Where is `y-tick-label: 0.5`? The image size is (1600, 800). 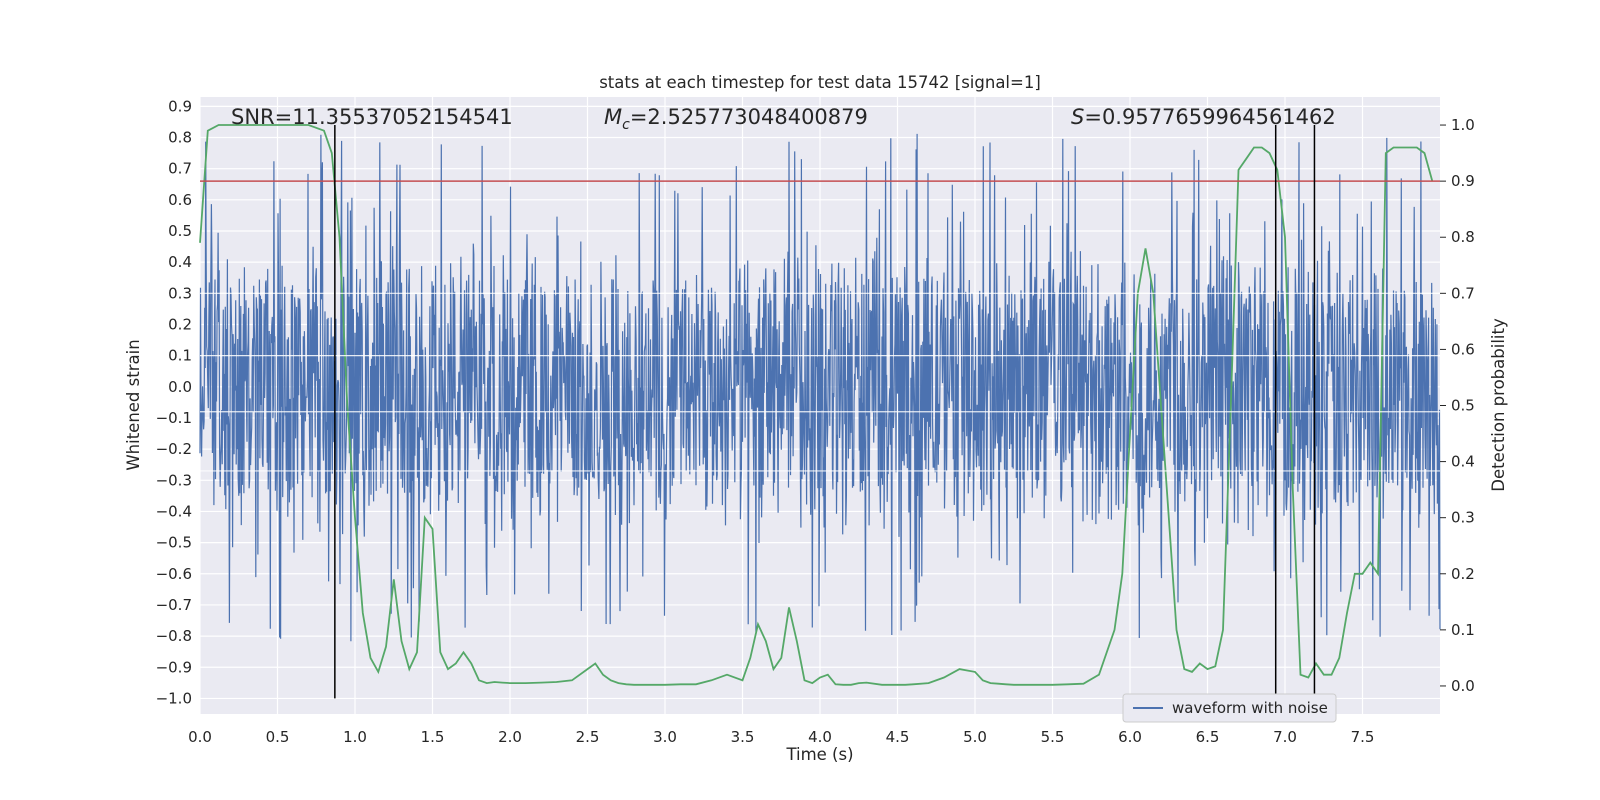
y-tick-label: 0.5 is located at coordinates (180, 231).